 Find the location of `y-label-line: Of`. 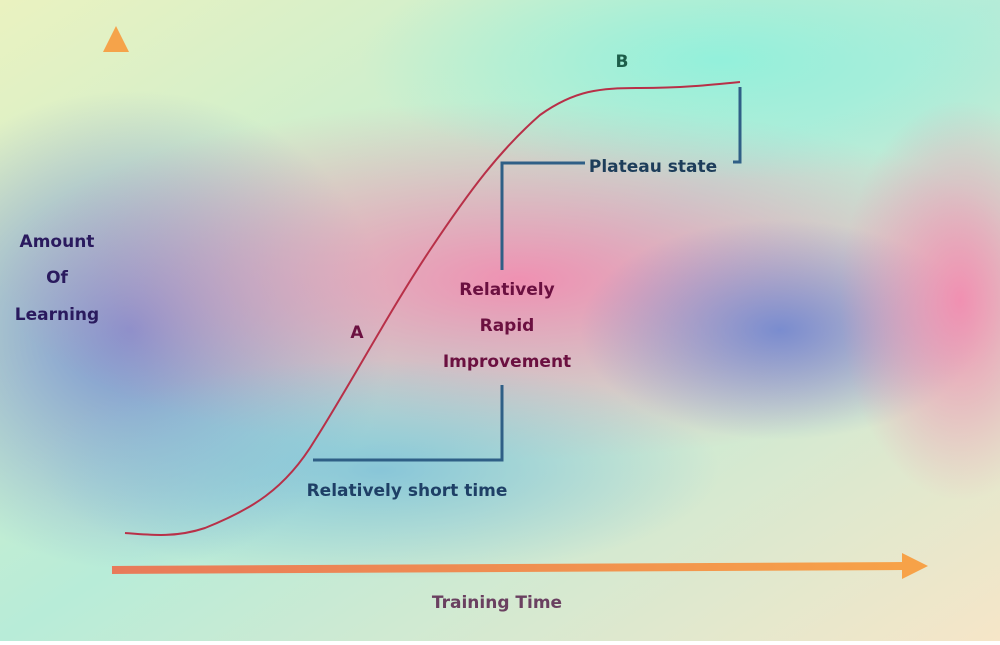

y-label-line: Of is located at coordinates (57, 278).